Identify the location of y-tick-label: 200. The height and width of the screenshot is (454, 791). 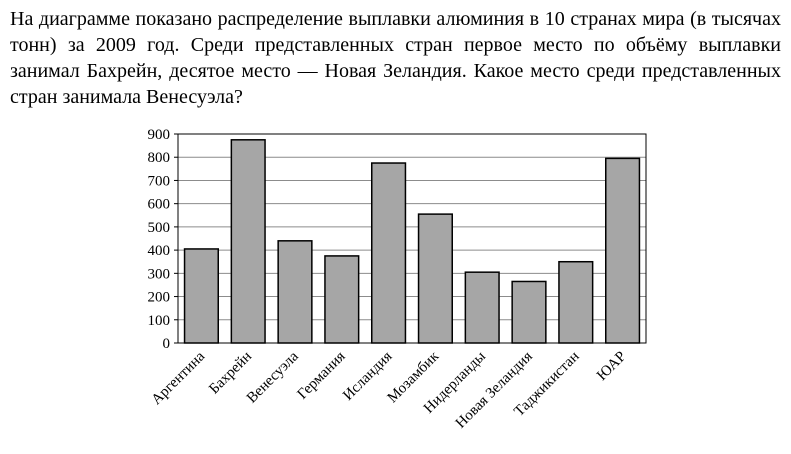
(159, 298).